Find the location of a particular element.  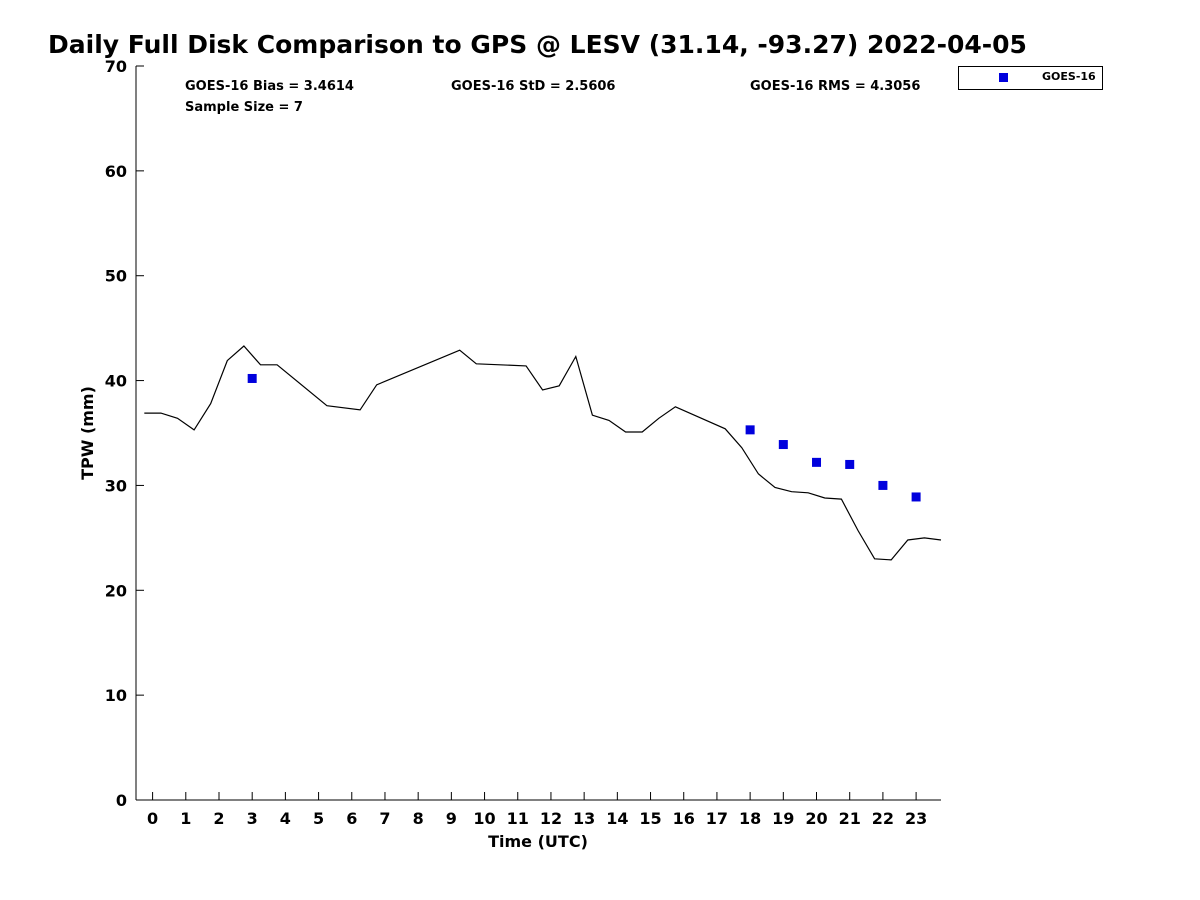

x-axis-ticks: 0 1 2 3 4 5 6 7 8 9 10 11 12 13 14 15 16 17 18 19 20 21 22 23 is located at coordinates (537, 810).